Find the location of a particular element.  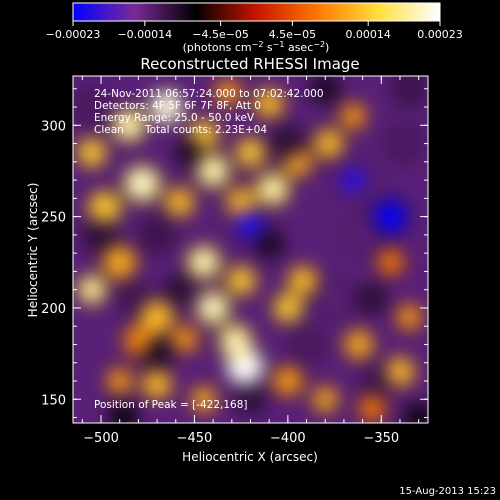

time-range-text: 24-Nov-2011 06:57:24.000 to 07:02:42.000 is located at coordinates (209, 94).